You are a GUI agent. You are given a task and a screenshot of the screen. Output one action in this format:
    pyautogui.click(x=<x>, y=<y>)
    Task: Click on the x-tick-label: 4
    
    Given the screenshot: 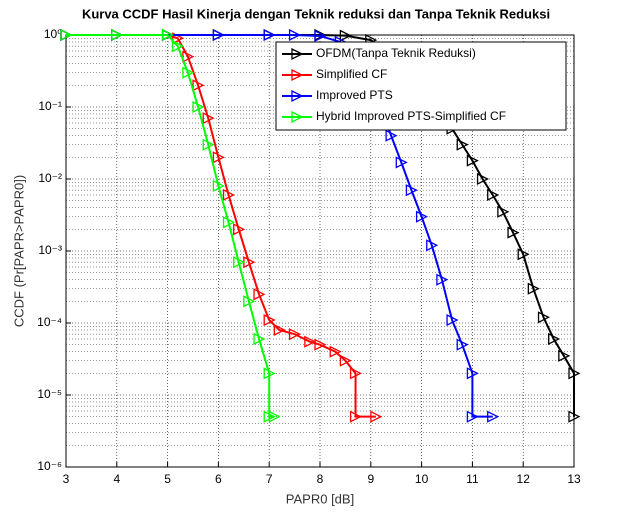 What is the action you would take?
    pyautogui.click(x=116, y=479)
    